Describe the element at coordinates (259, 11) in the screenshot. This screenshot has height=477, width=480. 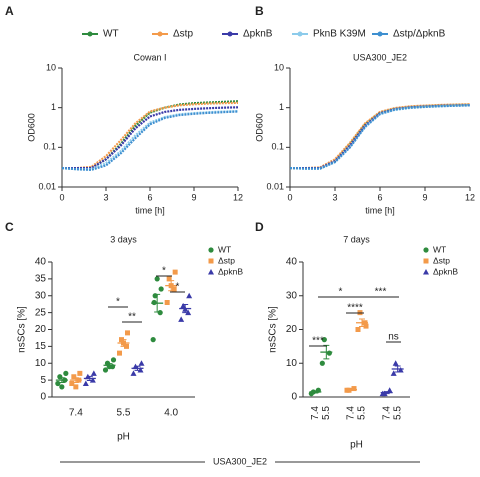
I see `panel-label: B` at that location.